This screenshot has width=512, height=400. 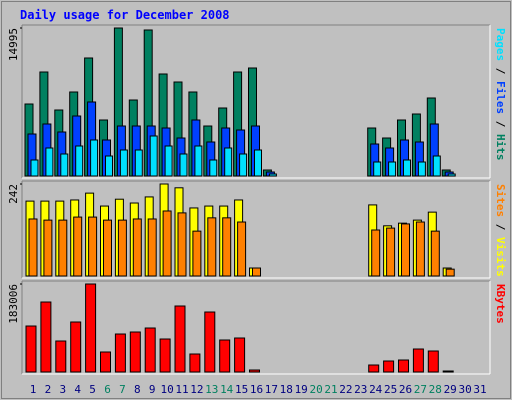 What do you see at coordinates (500, 304) in the screenshot?
I see `legend: KBytes` at bounding box center [500, 304].